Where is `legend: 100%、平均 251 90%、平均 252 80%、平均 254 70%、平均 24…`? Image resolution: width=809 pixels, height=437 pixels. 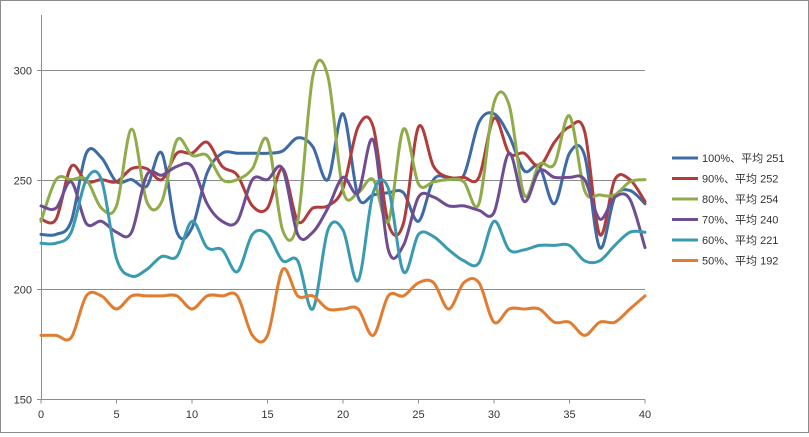
legend: 100%、平均 251 90%、平均 252 80%、平均 254 70%、平均 24… is located at coordinates (728, 210).